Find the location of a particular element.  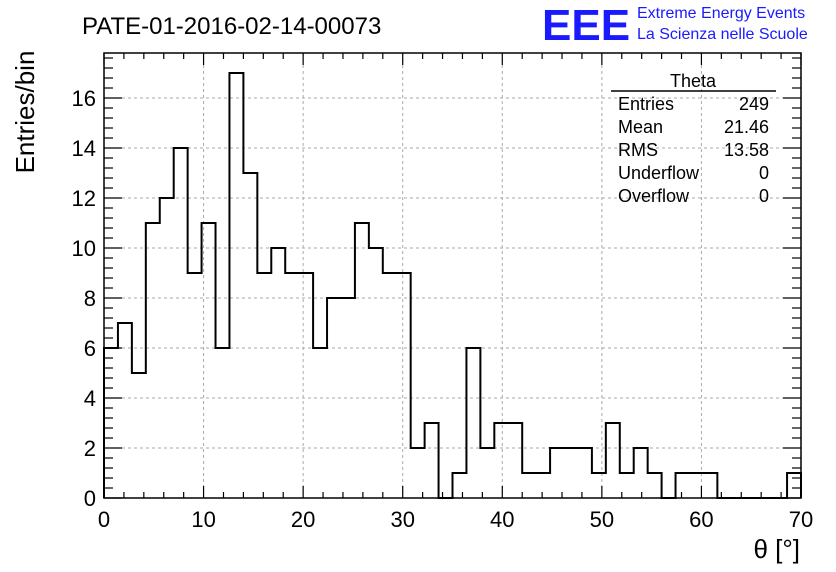

eee-logo-line1: Extreme Energy Events is located at coordinates (721, 13).